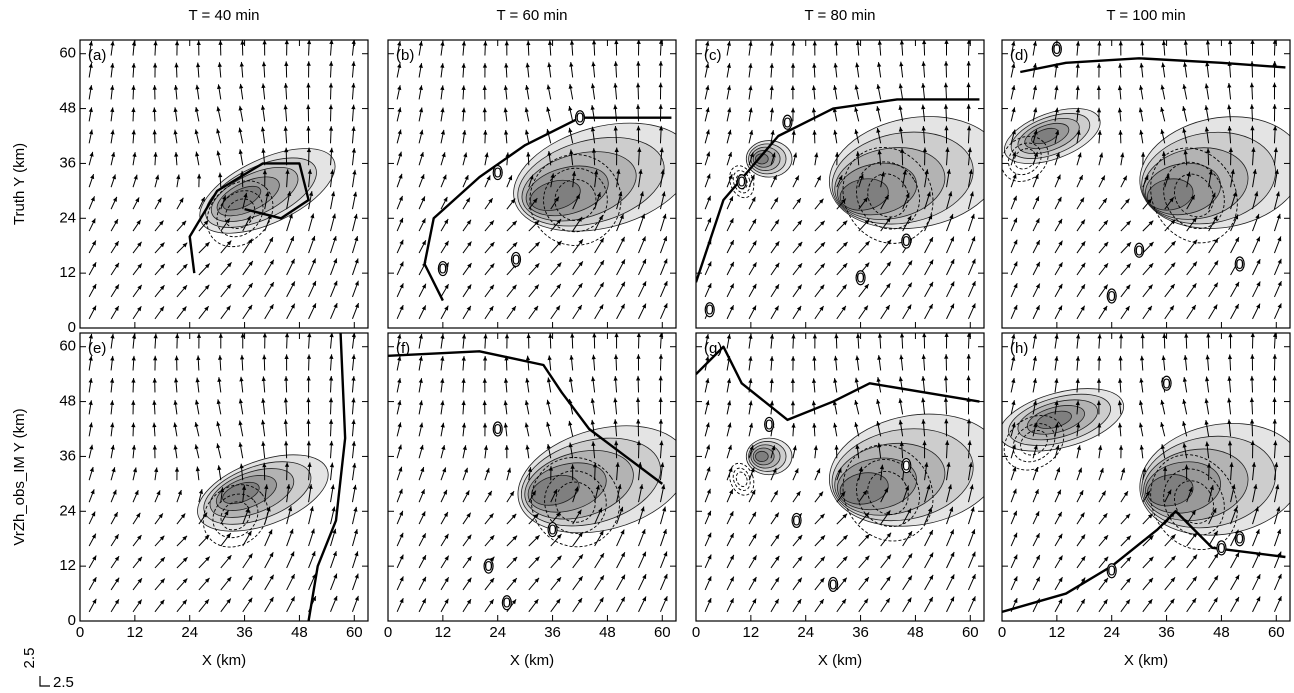  What do you see at coordinates (840, 184) in the screenshot?
I see `panel-frame` at bounding box center [840, 184].